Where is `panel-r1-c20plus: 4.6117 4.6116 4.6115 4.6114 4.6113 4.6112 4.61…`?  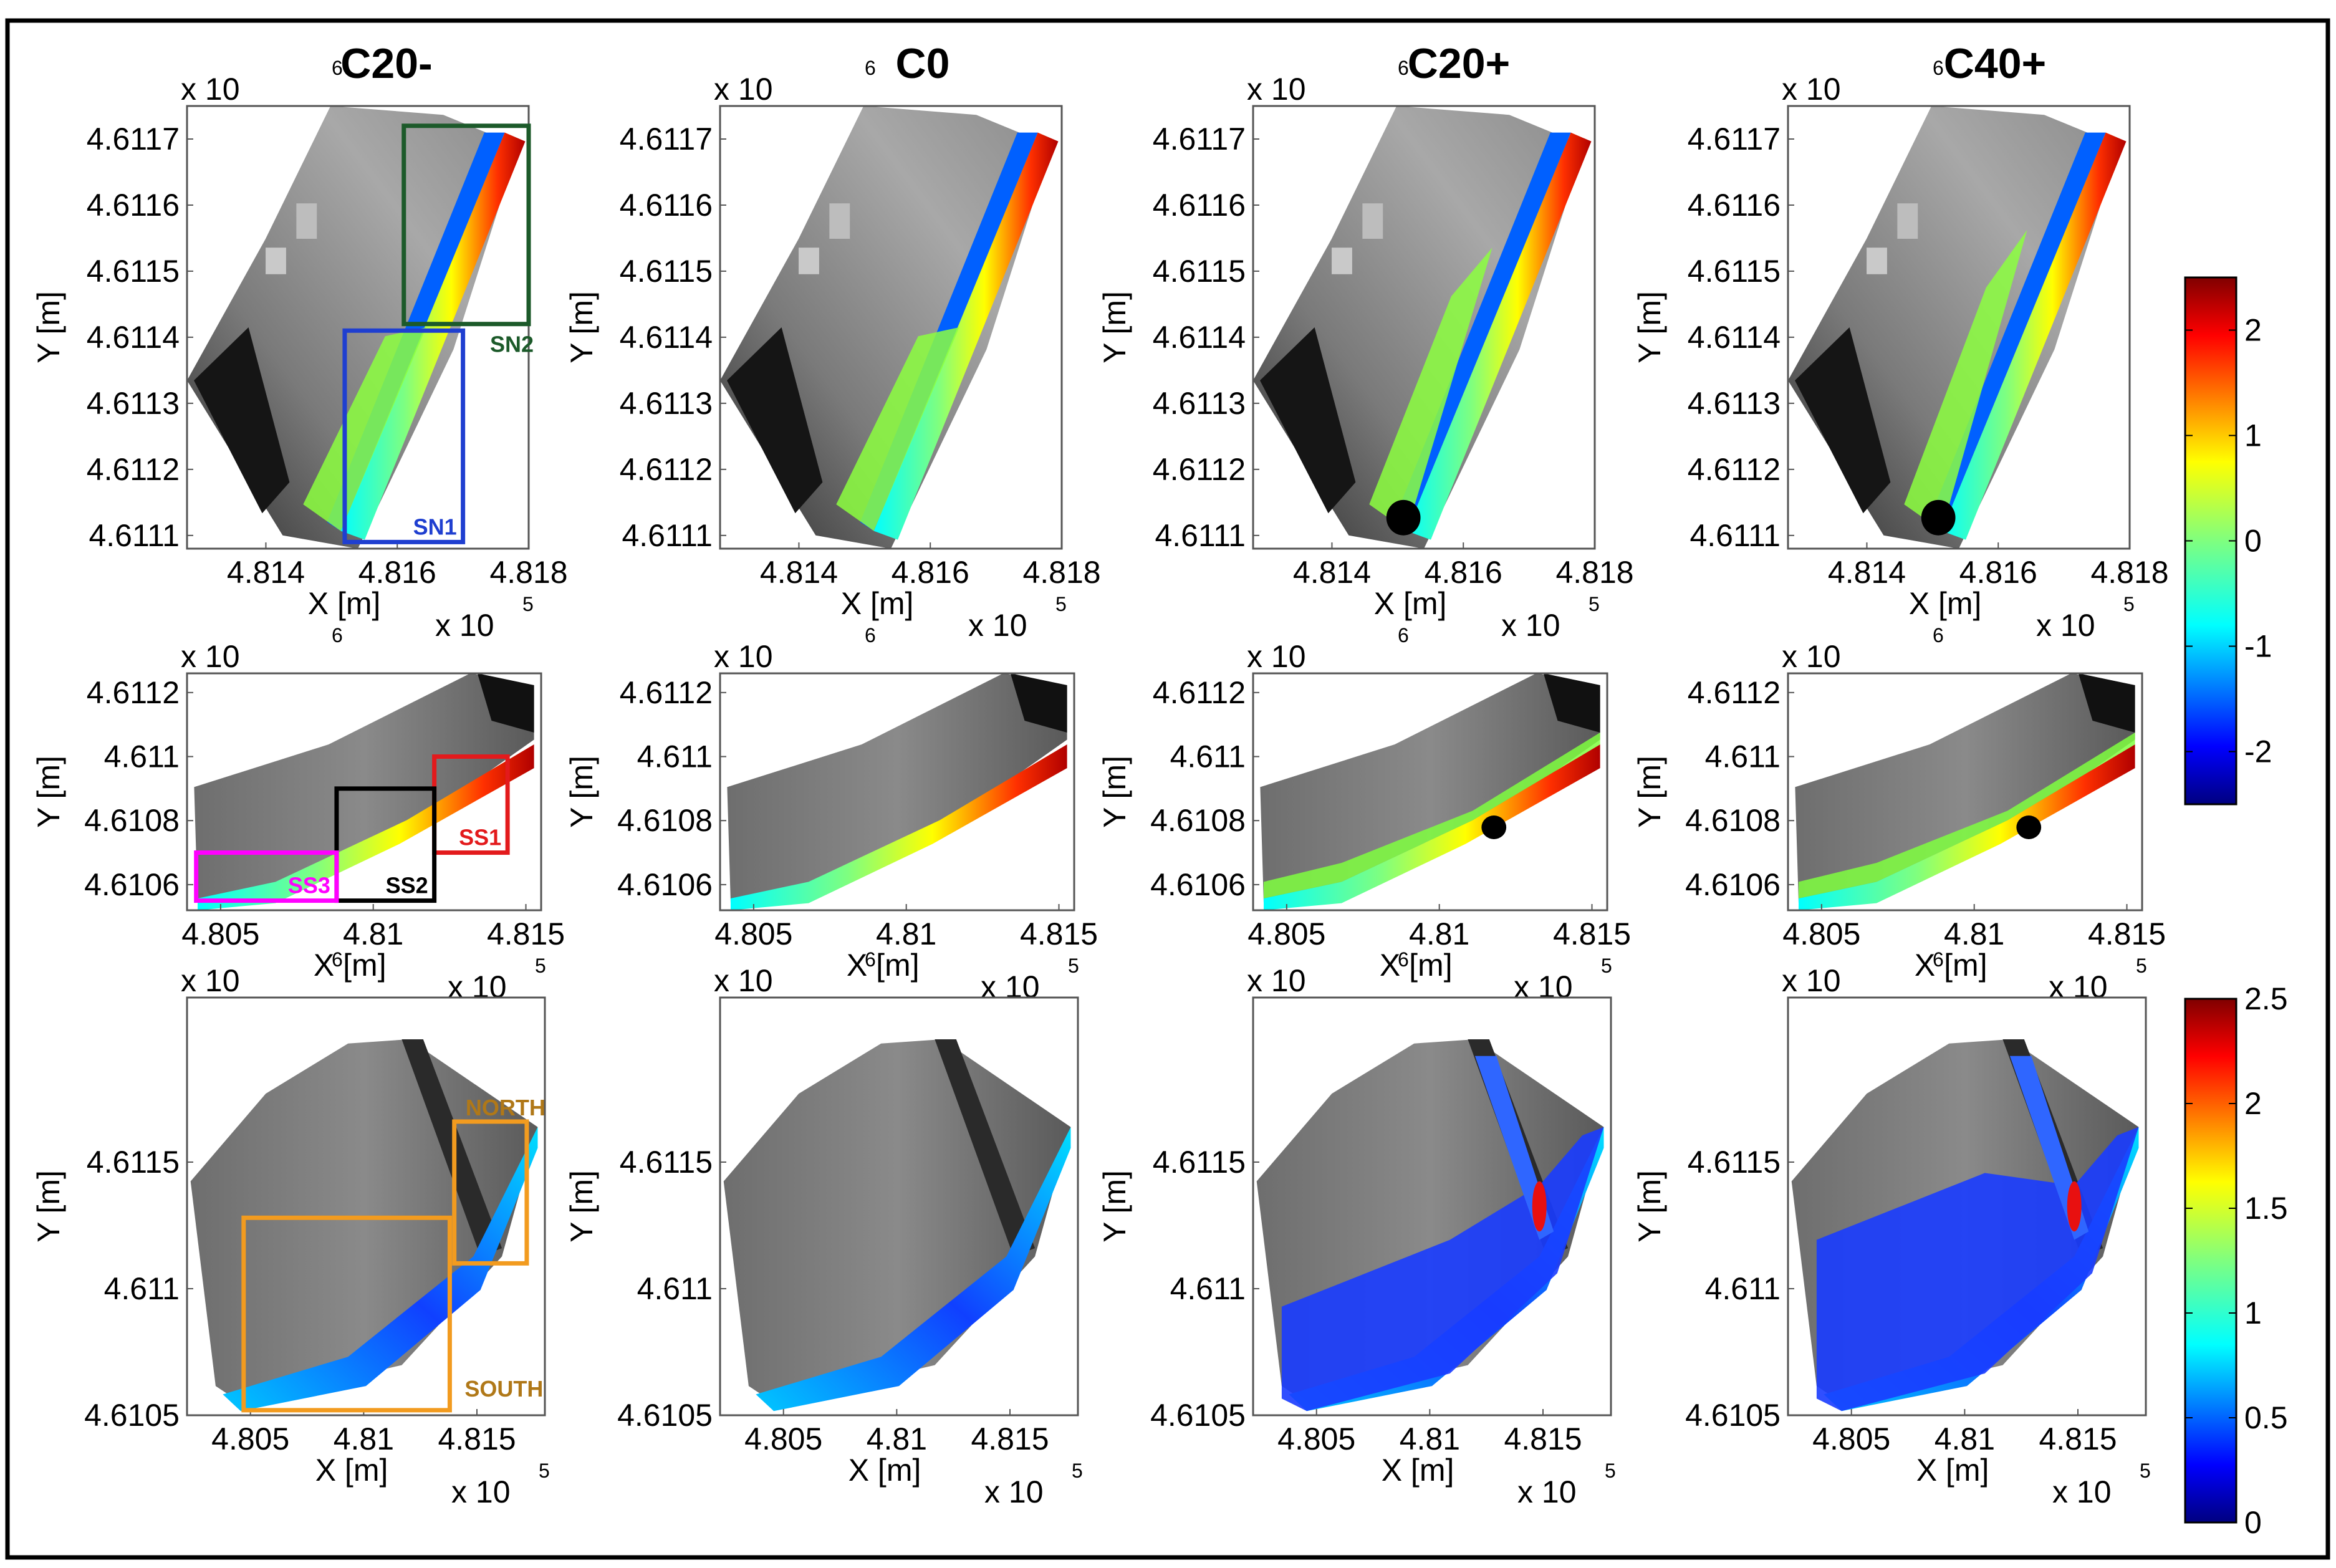 panel-r1-c20plus: 4.6117 4.6116 4.6115 4.6114 4.6113 4.6112 4.61… is located at coordinates (1365, 350).